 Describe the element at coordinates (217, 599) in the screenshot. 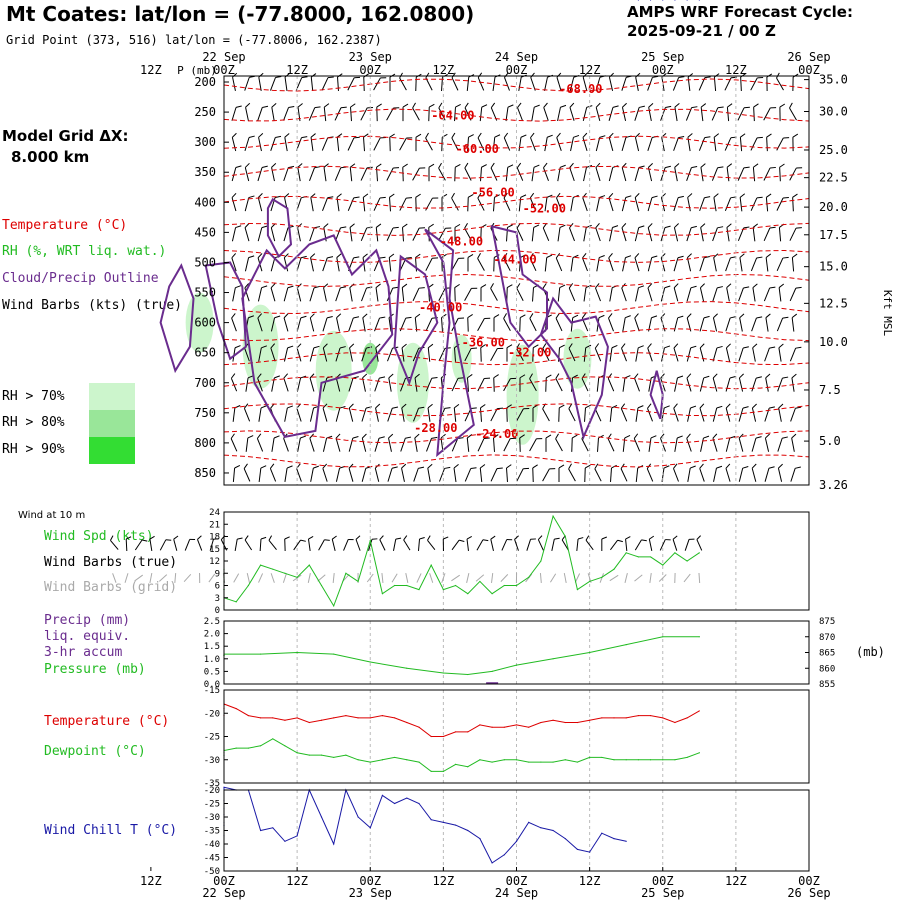

I see `wind-speed-axis-tick-label: 3` at that location.